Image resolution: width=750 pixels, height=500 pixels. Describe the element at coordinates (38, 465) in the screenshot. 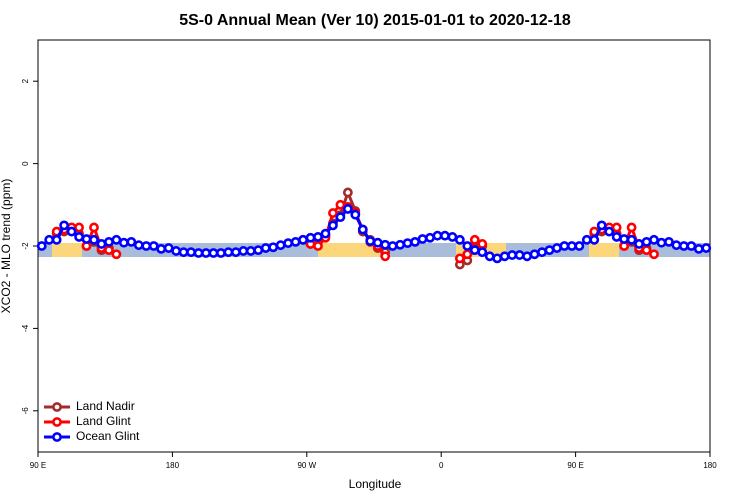

I see `x-tick-label: 90 E` at that location.